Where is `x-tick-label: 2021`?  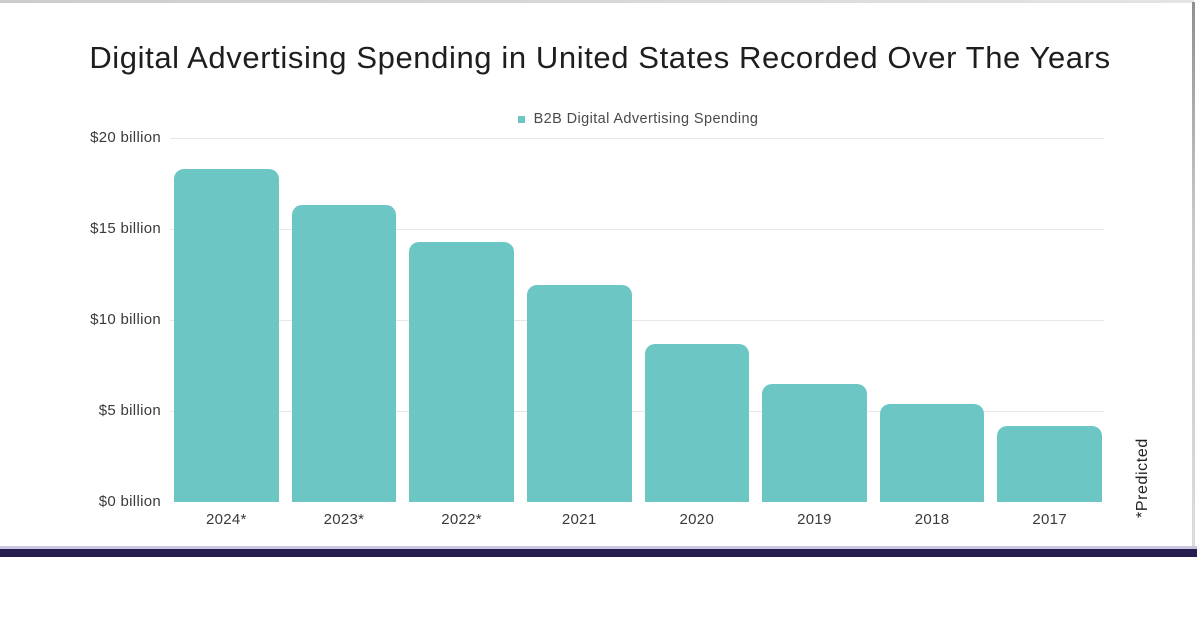 x-tick-label: 2021 is located at coordinates (579, 519).